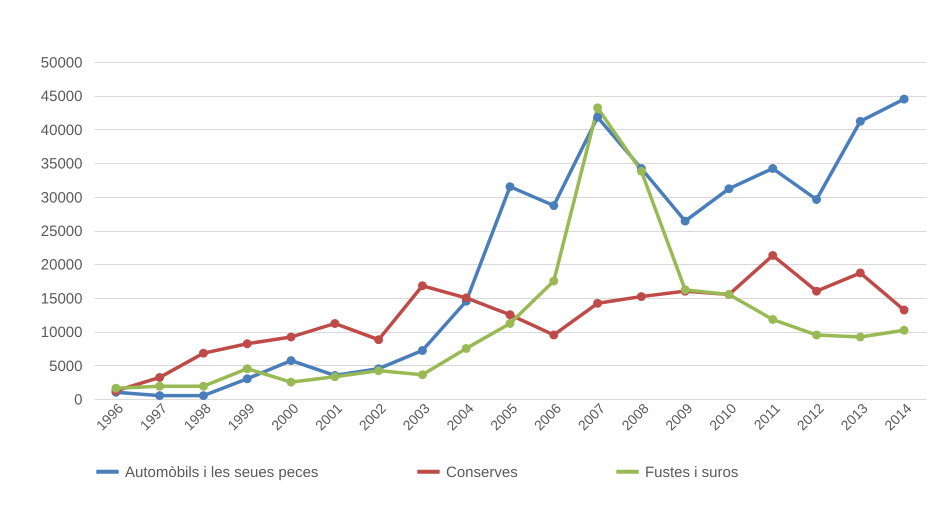 The image size is (951, 510). What do you see at coordinates (61, 265) in the screenshot?
I see `y-tick-label: 20000` at bounding box center [61, 265].